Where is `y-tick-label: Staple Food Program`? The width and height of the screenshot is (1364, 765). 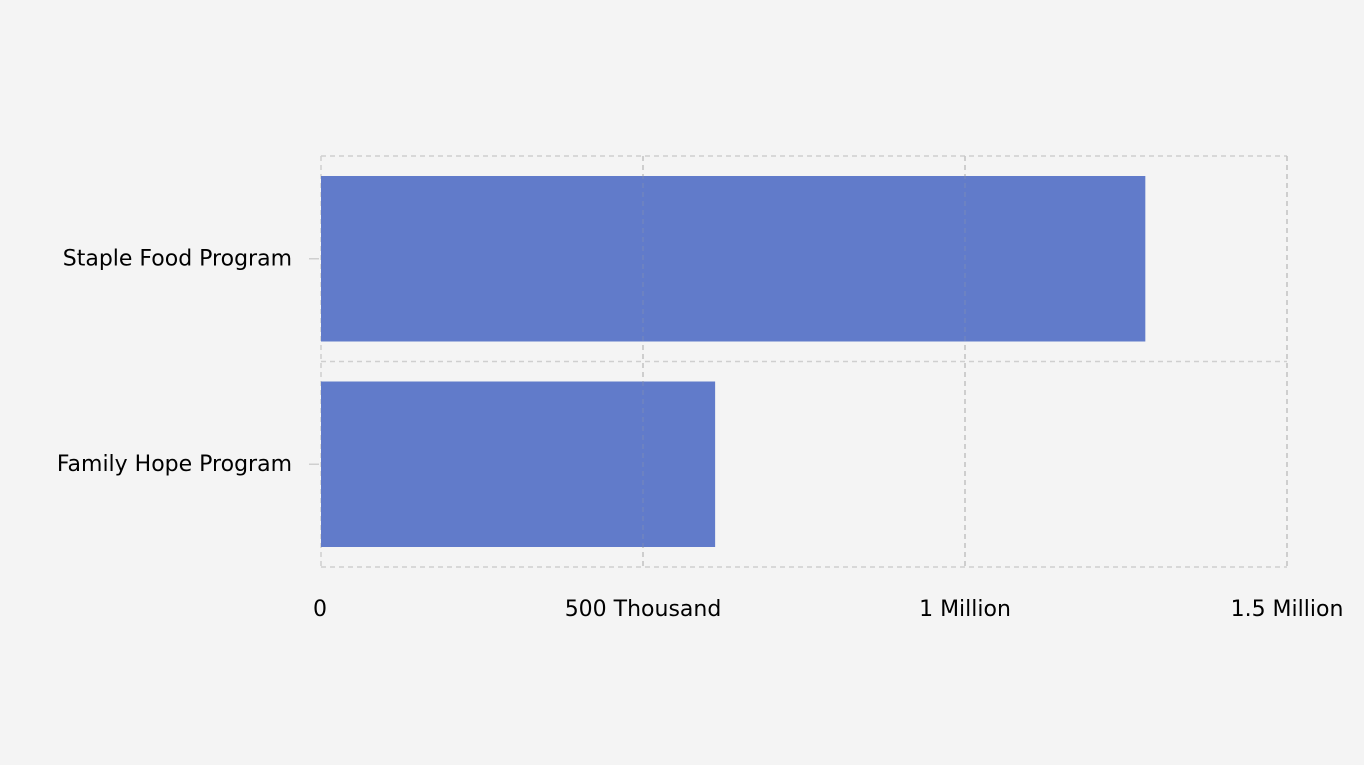 y-tick-label: Staple Food Program is located at coordinates (177, 258).